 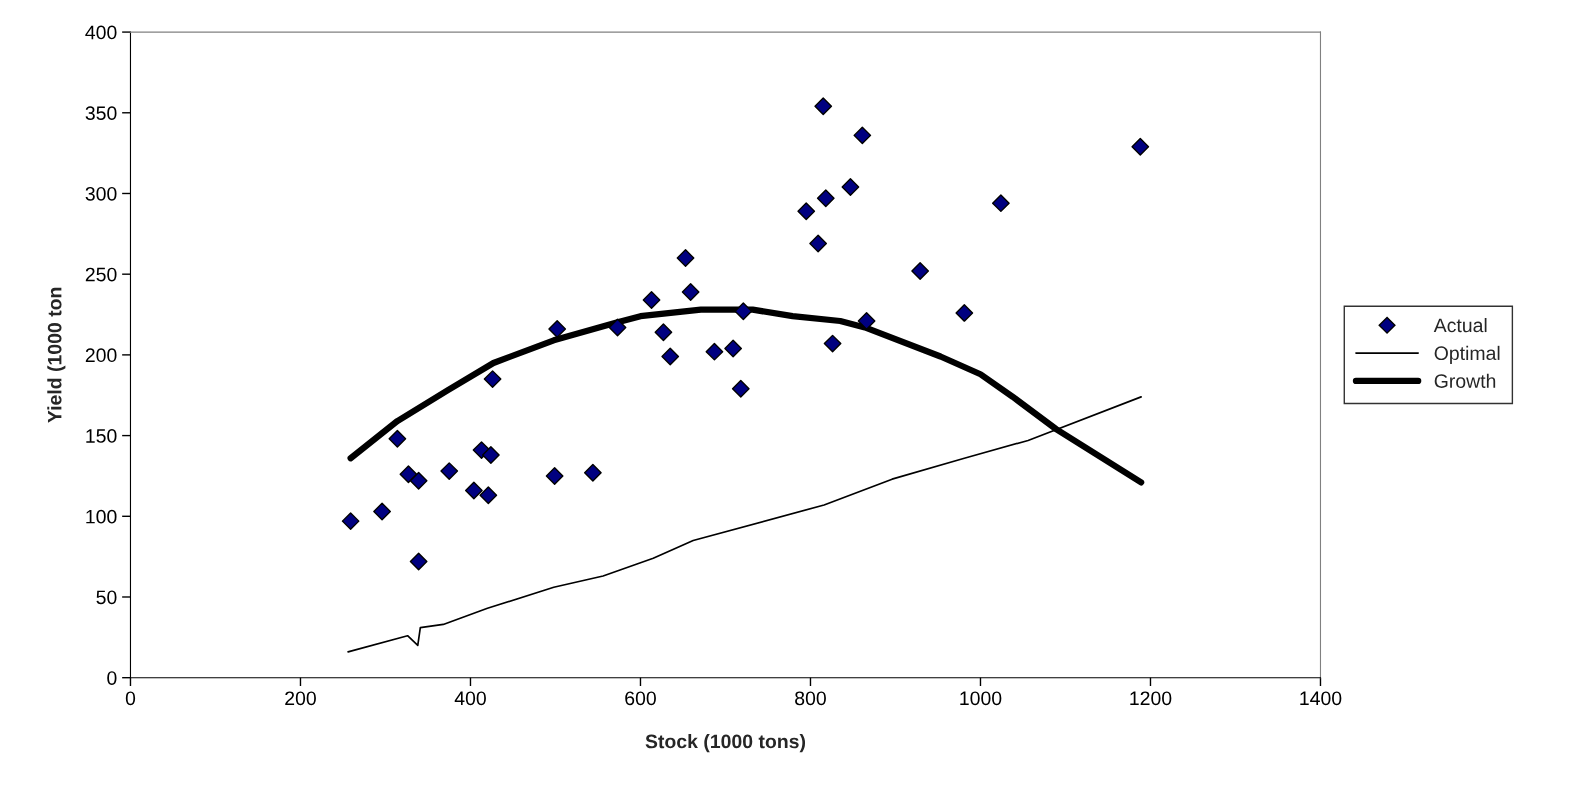 I want to click on x-tick-label: 1200, so click(x=1151, y=698).